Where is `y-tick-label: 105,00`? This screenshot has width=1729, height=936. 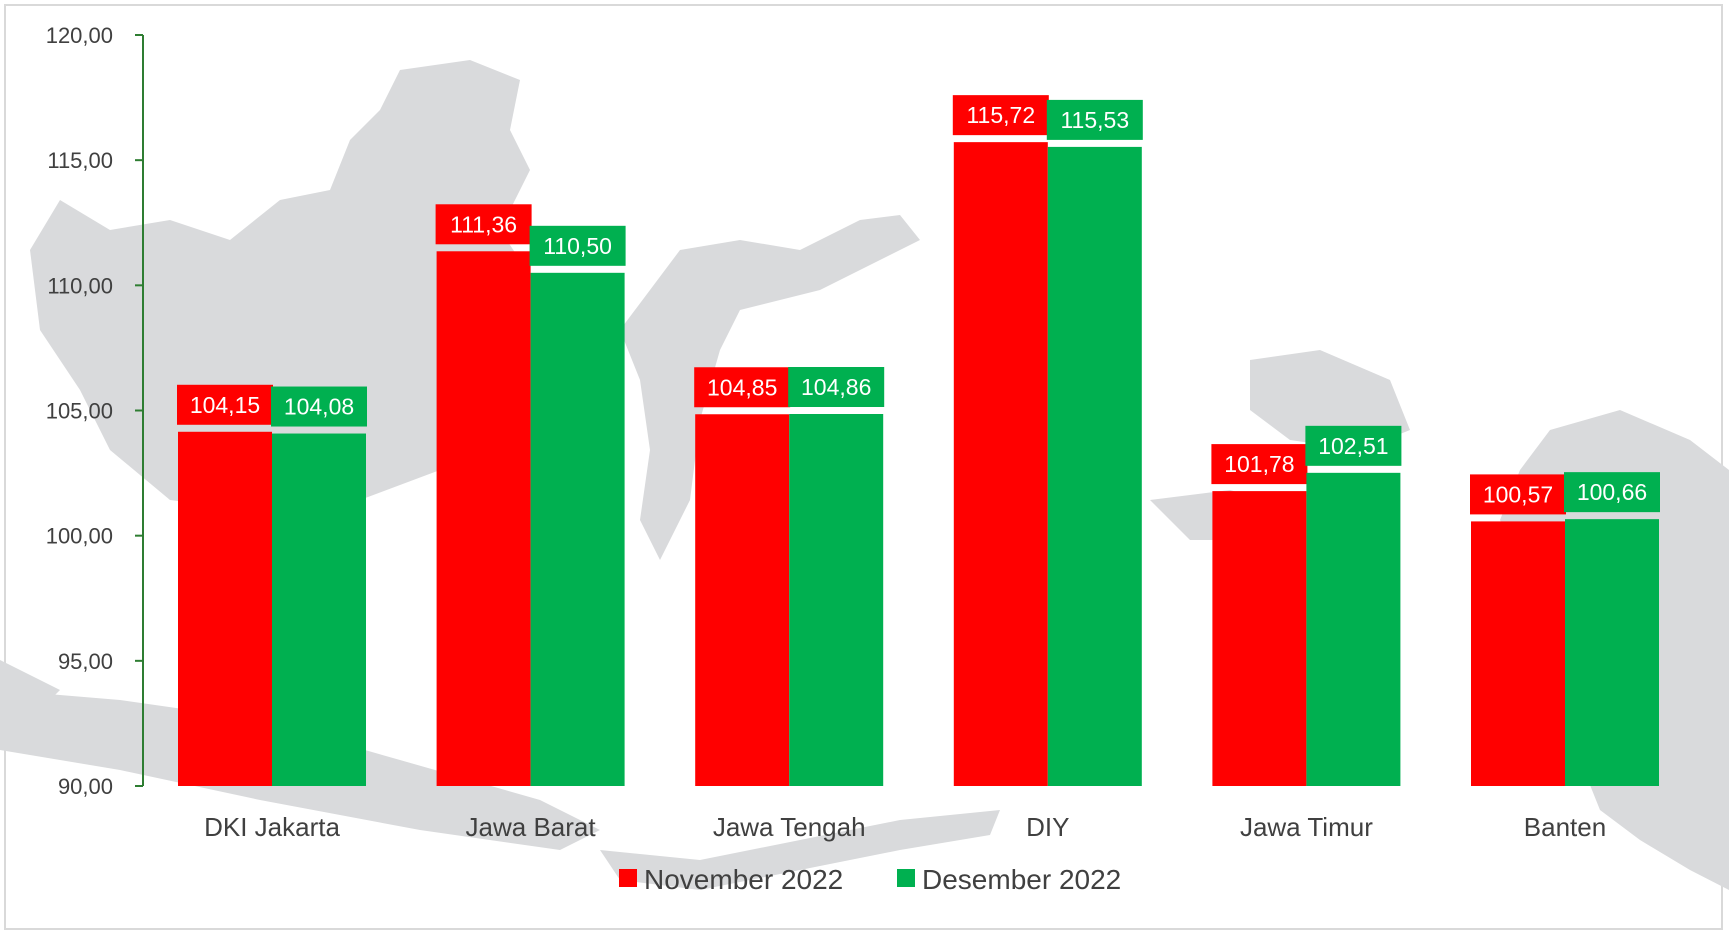 y-tick-label: 105,00 is located at coordinates (79, 411).